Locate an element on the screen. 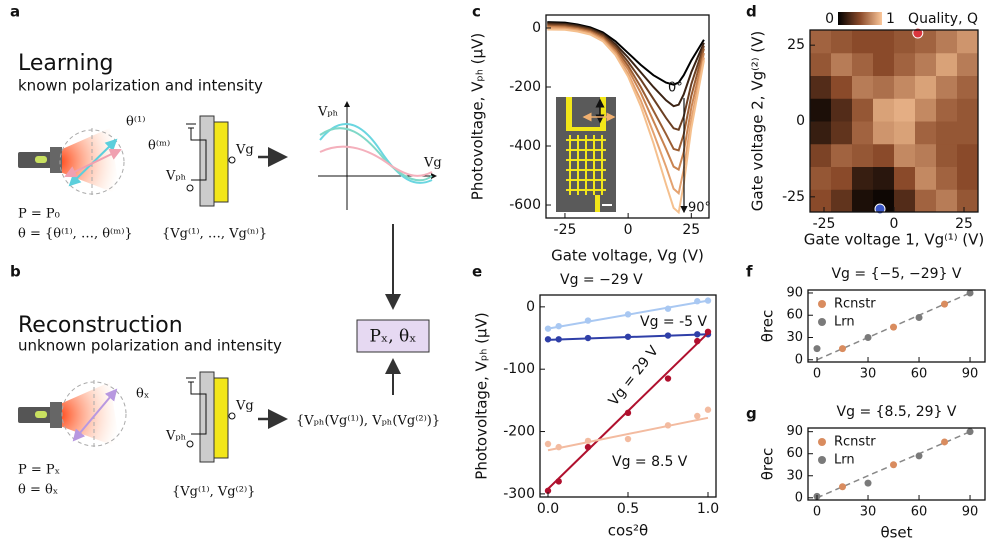 The height and width of the screenshot is (556, 997). y-axis-label: θrec is located at coordinates (768, 326).